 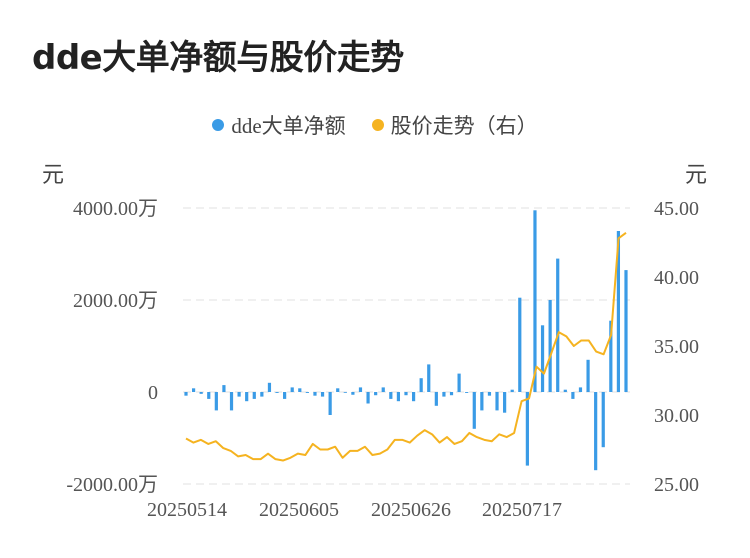 I want to click on left-axis-ticks: 4000.00万 2000.00万 0 -2000.00万, so click(x=112, y=347).